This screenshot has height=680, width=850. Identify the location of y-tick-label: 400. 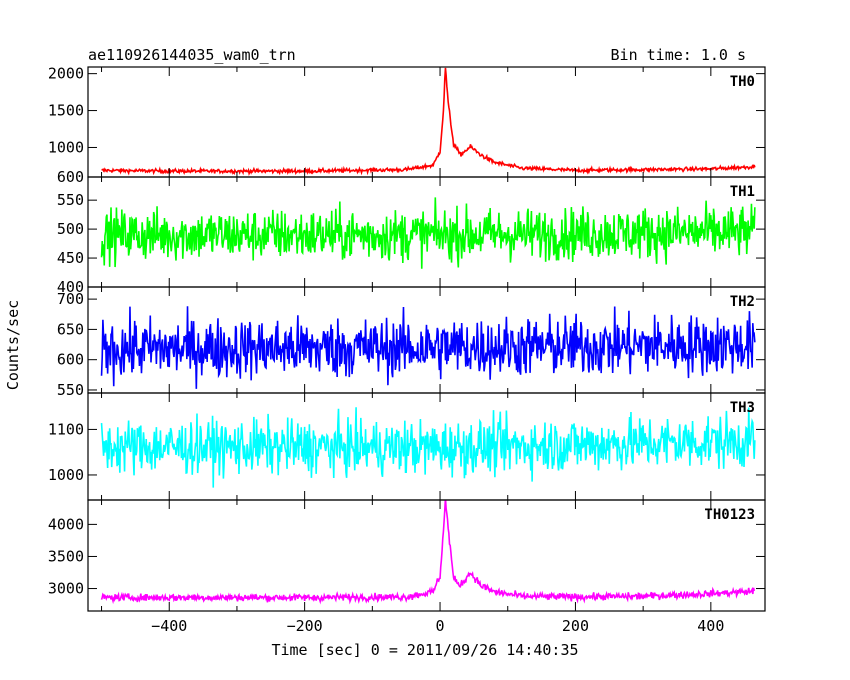
(70, 287).